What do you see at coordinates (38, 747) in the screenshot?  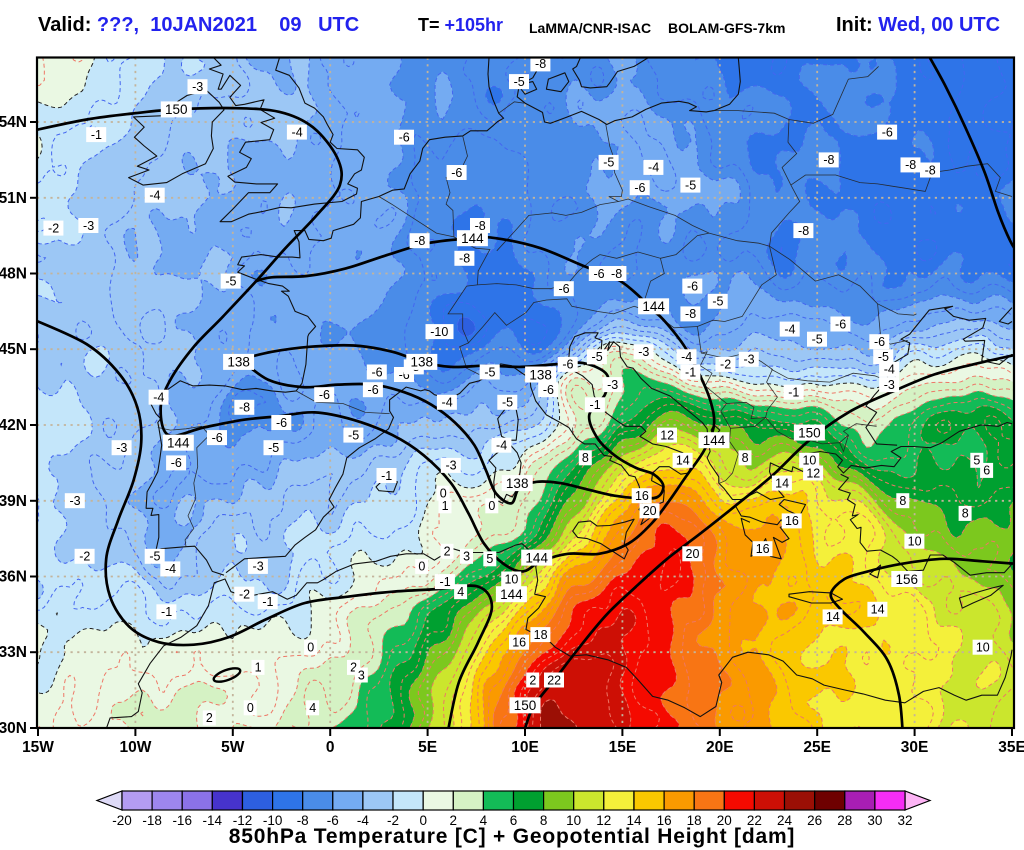 I see `svg-text: 15W` at bounding box center [38, 747].